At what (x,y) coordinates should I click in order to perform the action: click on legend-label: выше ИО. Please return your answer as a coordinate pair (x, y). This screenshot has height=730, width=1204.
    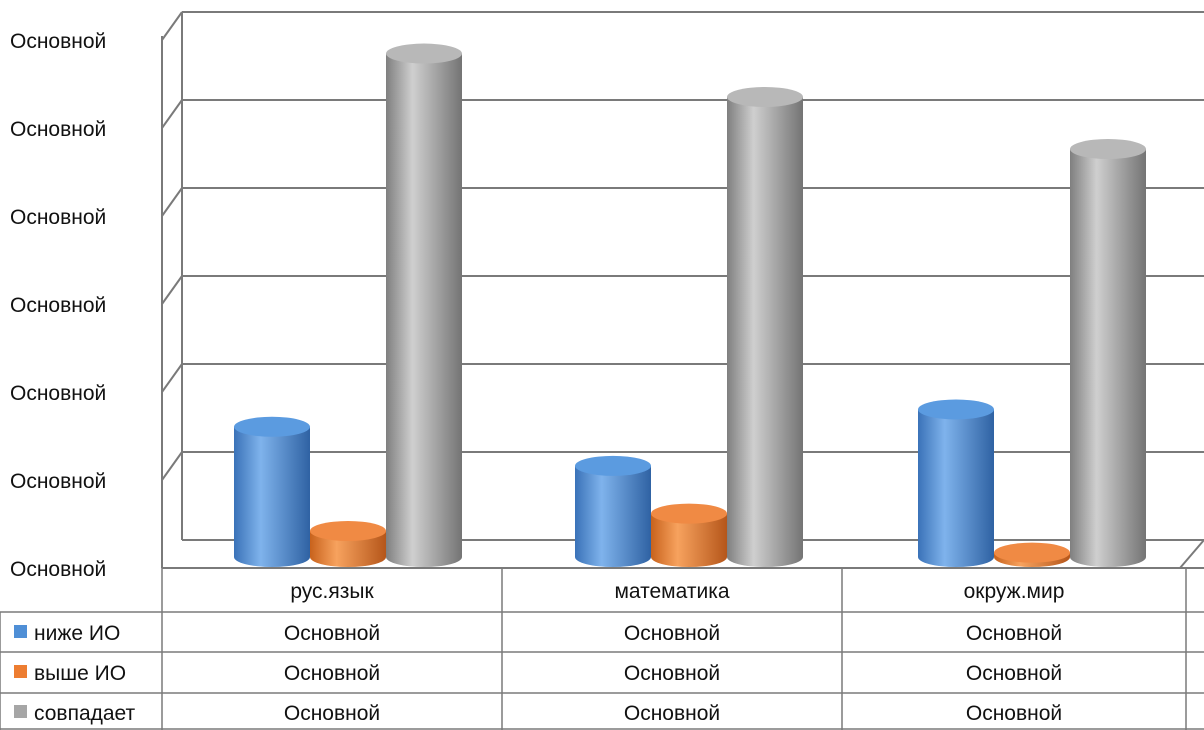
    Looking at the image, I should click on (80, 673).